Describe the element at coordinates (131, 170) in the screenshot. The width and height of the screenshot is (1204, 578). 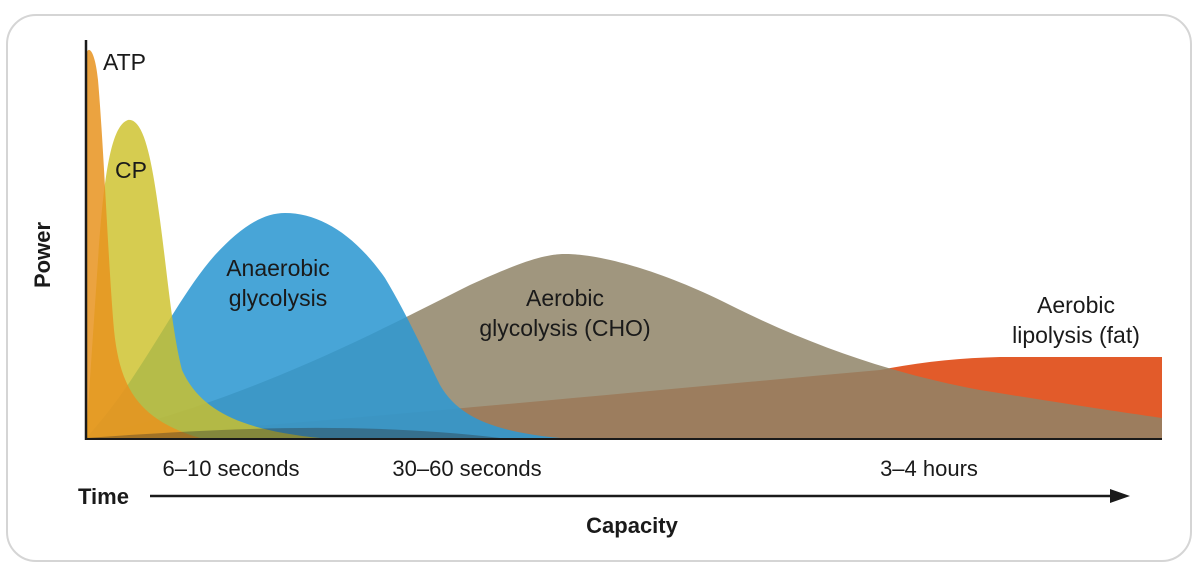
I see `cp-label: CP` at that location.